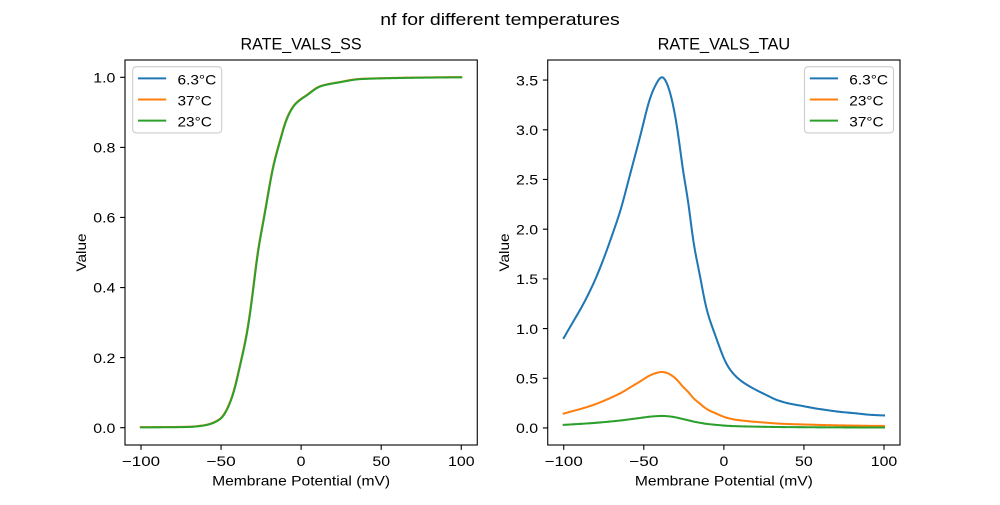 This screenshot has height=505, width=1000. I want to click on svg-text: 1.5, so click(527, 279).